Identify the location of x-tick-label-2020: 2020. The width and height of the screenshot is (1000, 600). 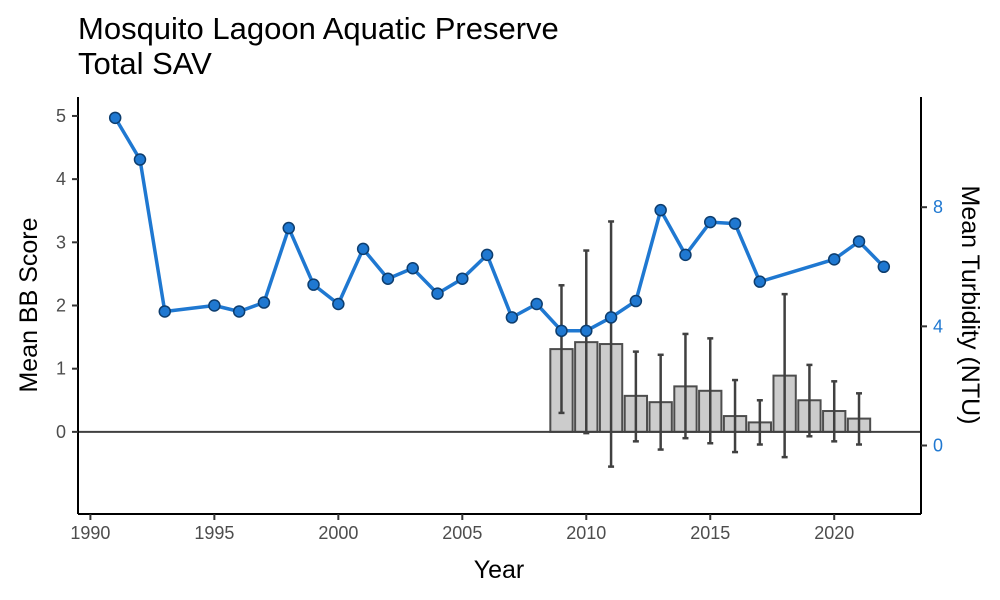
(834, 533).